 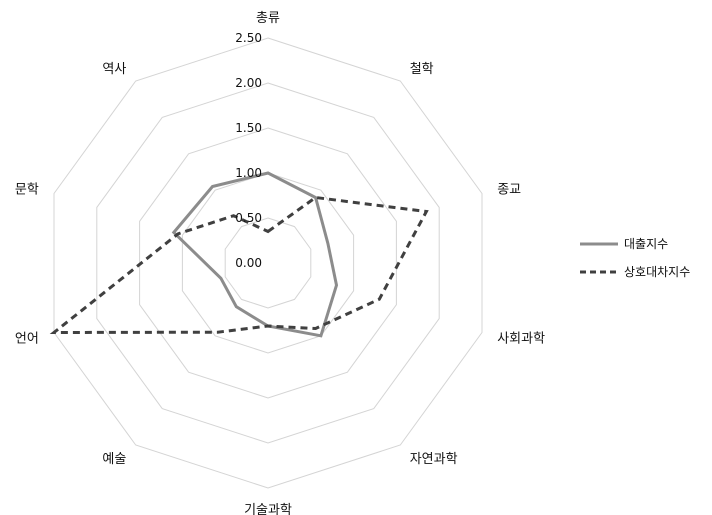 What do you see at coordinates (434, 459) in the screenshot?
I see `category-label-4: 자연과학` at bounding box center [434, 459].